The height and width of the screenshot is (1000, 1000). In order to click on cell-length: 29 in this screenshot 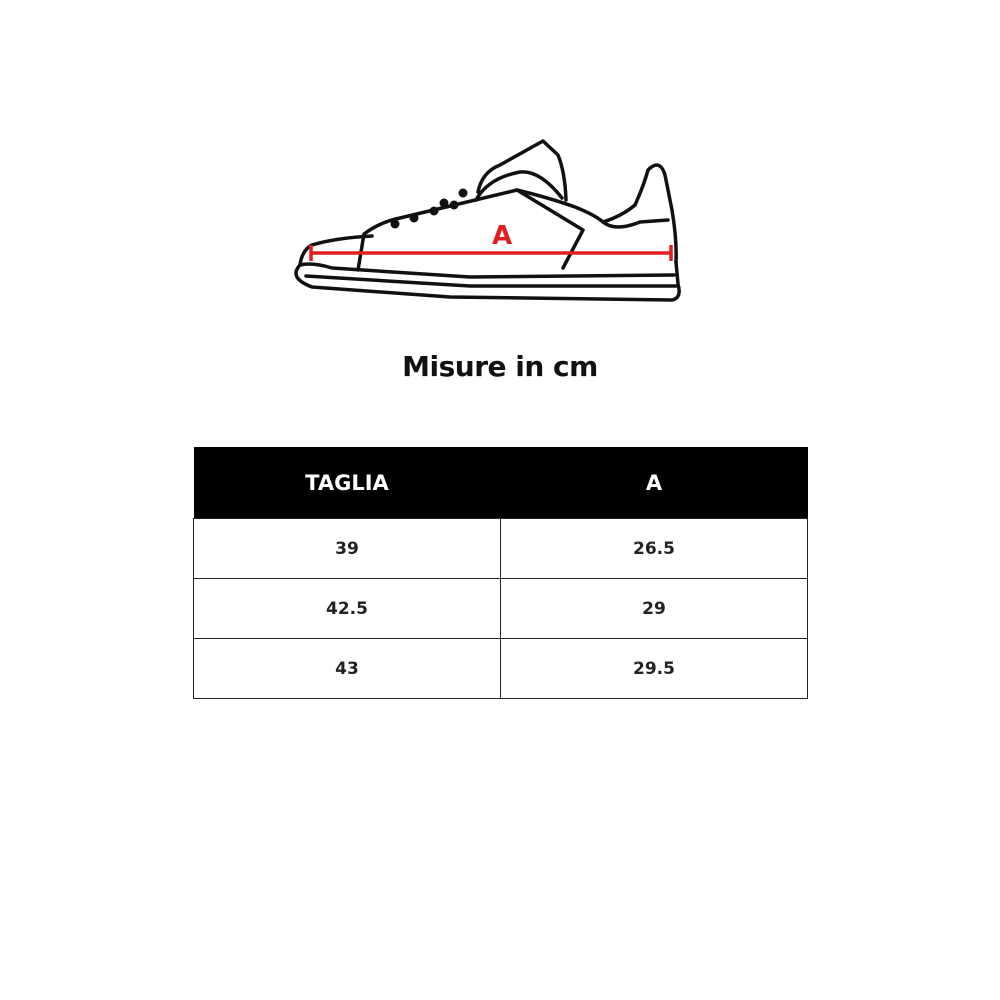, I will do `click(654, 608)`.